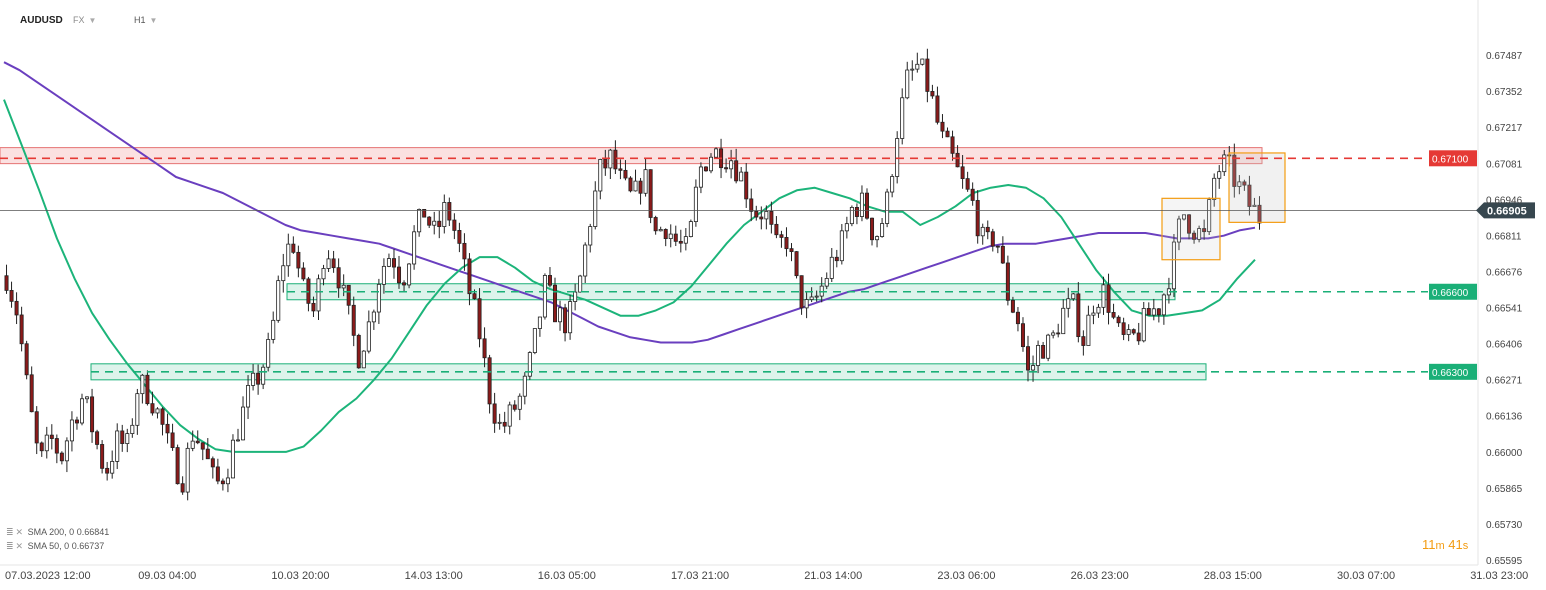  I want to click on timer-minutes: 11, so click(1429, 544).